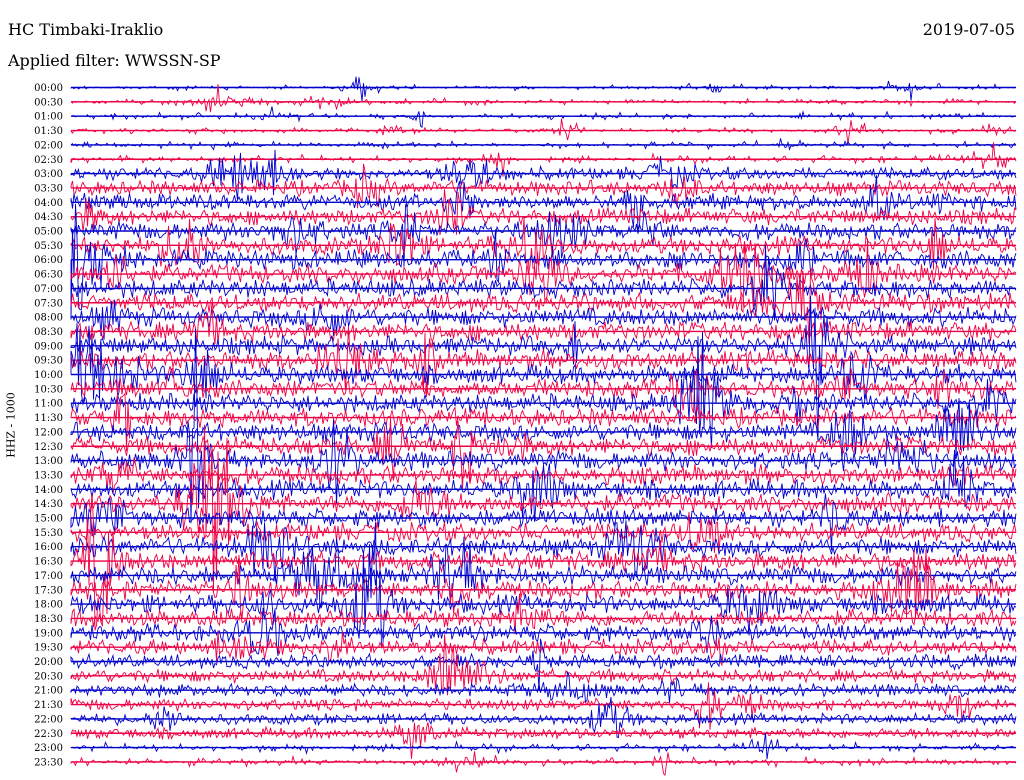 The height and width of the screenshot is (780, 1024). Describe the element at coordinates (48, 275) in the screenshot. I see `row-time-label: 06:30` at that location.